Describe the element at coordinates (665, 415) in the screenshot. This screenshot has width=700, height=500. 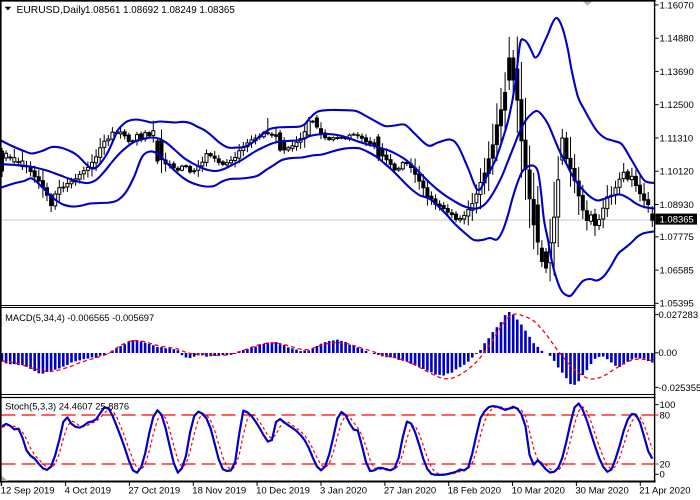
I see `svg-text: 80` at that location.